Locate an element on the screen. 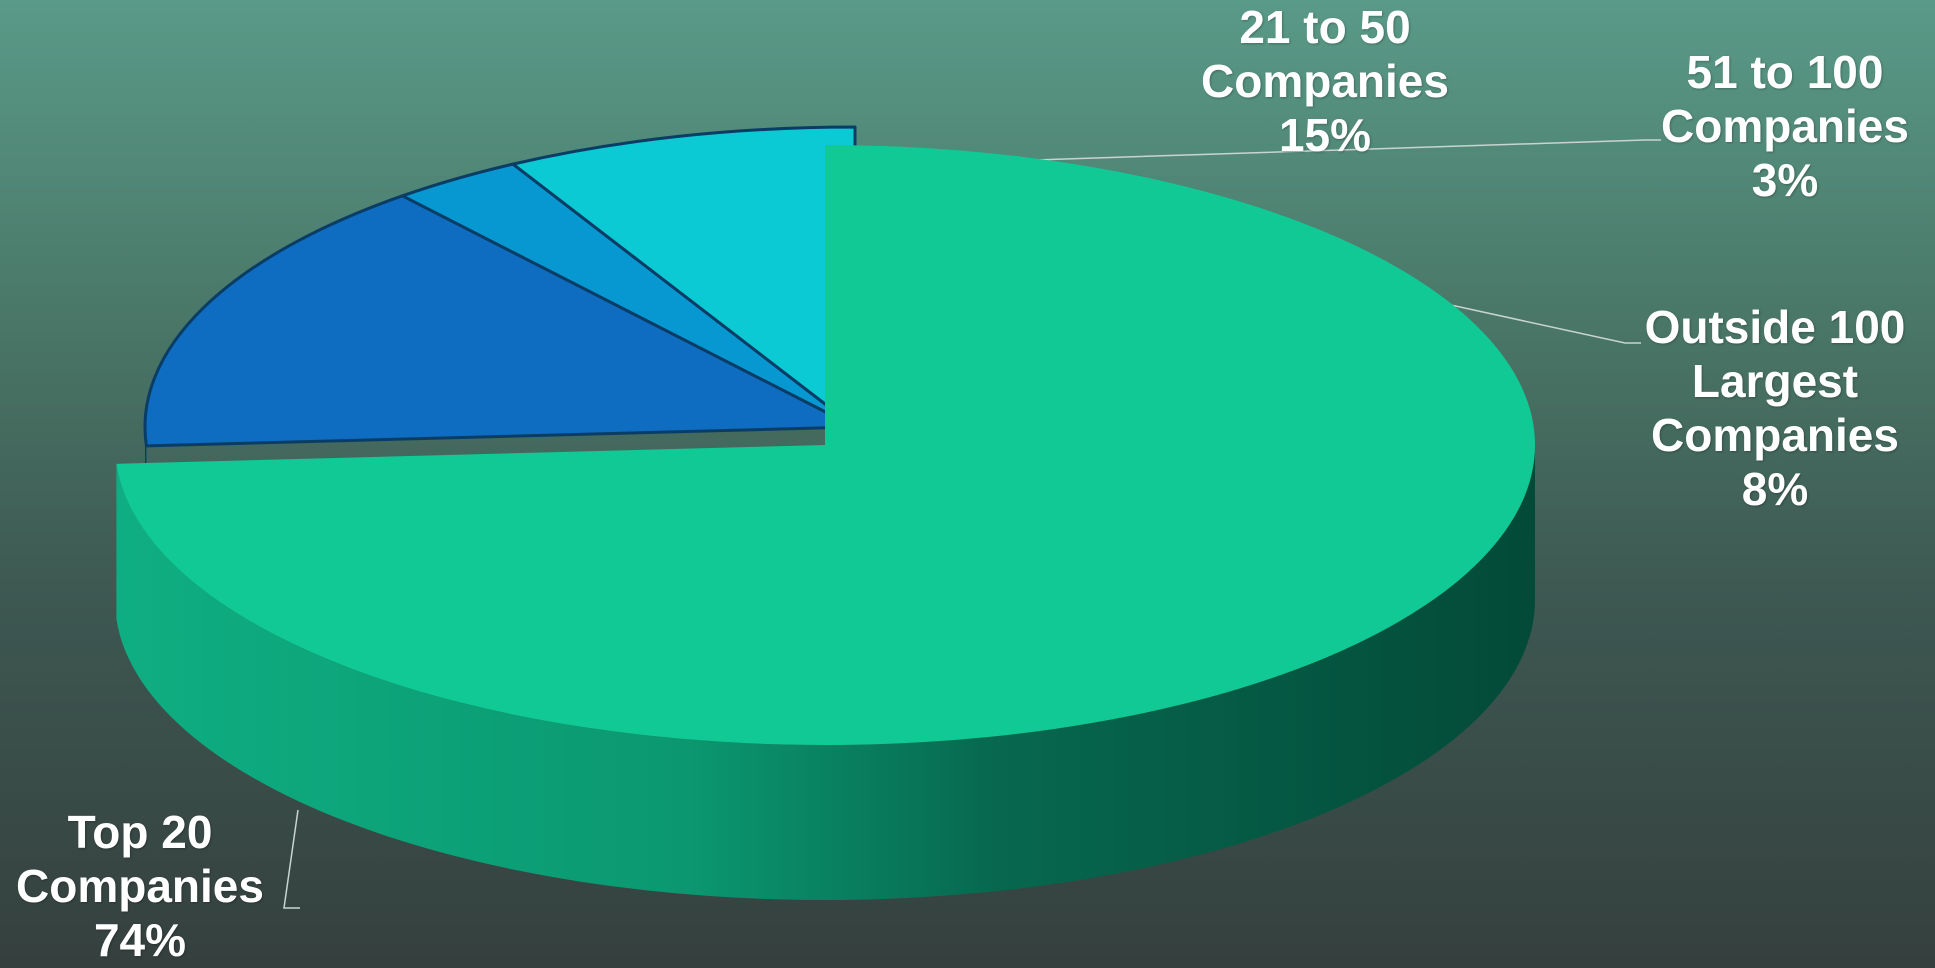 This screenshot has width=1935, height=968. slice-label-top-20: Top 20 Companies 74% is located at coordinates (140, 886).